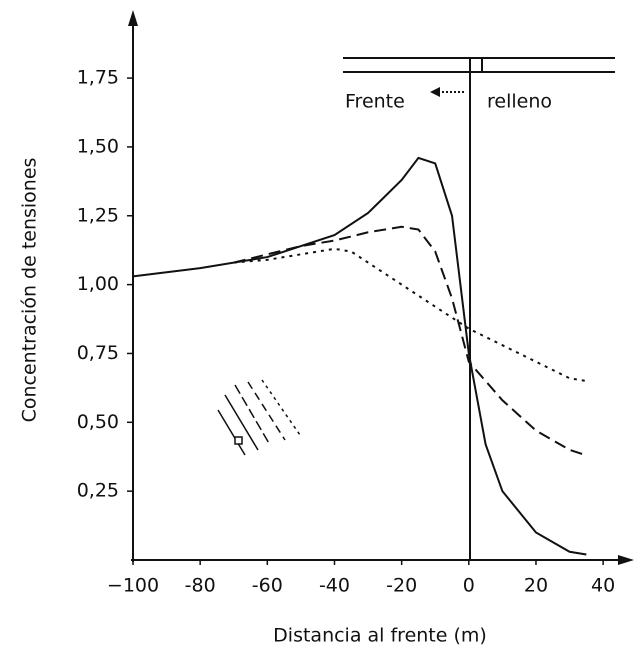 The height and width of the screenshot is (649, 636). What do you see at coordinates (259, 417) in the screenshot?
I see `strata-sketch` at bounding box center [259, 417].